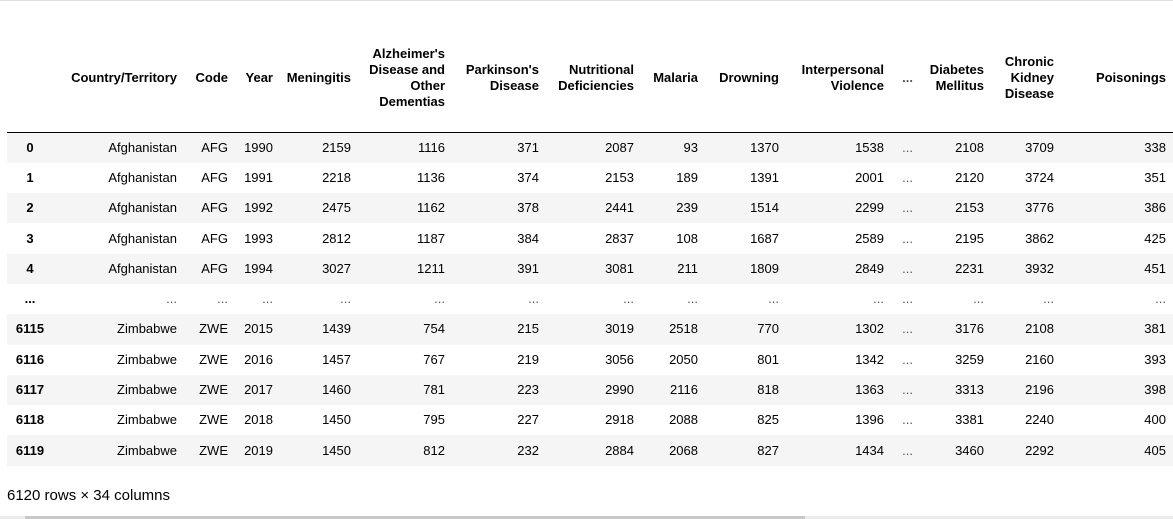 The image size is (1173, 519). I want to click on column-header: Interpersonal Violence, so click(838, 87).